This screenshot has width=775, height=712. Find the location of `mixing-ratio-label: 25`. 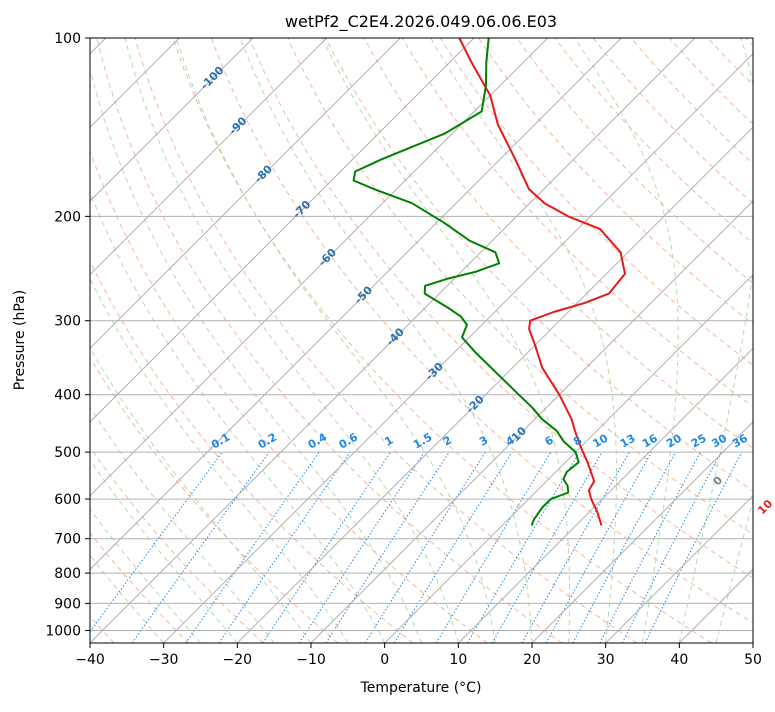

mixing-ratio-label: 25 is located at coordinates (699, 441).